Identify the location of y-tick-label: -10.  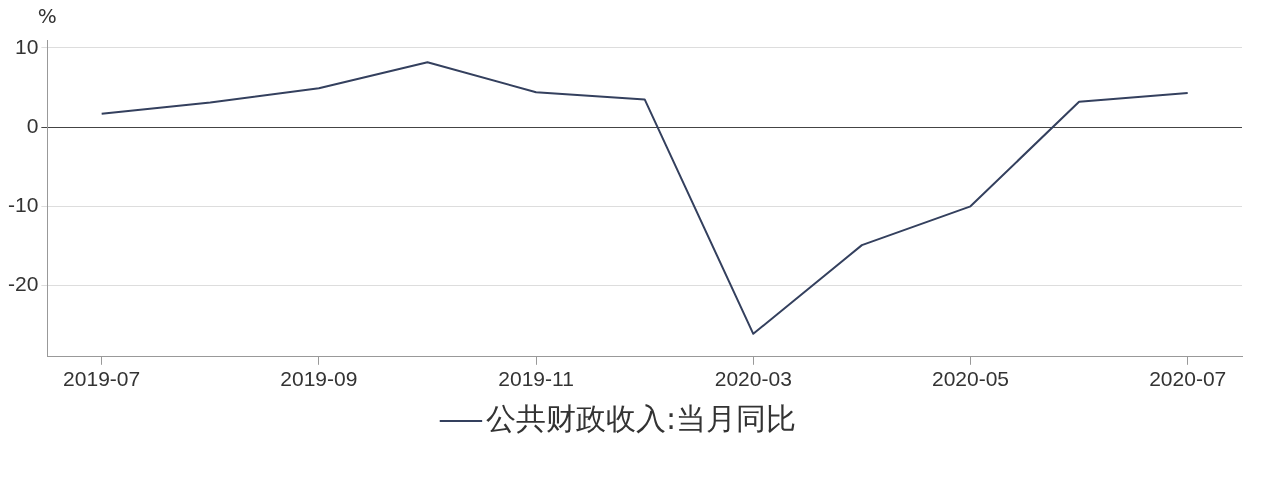
(23, 205).